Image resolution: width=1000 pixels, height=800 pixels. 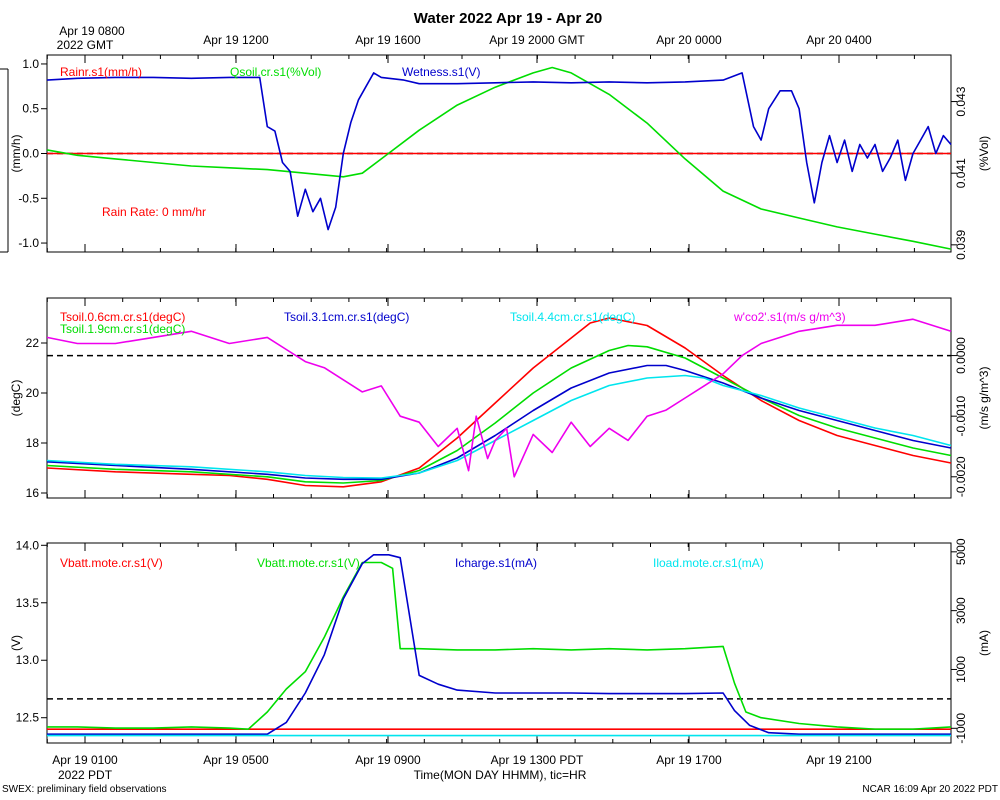 What do you see at coordinates (122, 329) in the screenshot?
I see `legend-tsoil-1-9: Tsoil.1.9cm.cr.s1(degC)` at bounding box center [122, 329].